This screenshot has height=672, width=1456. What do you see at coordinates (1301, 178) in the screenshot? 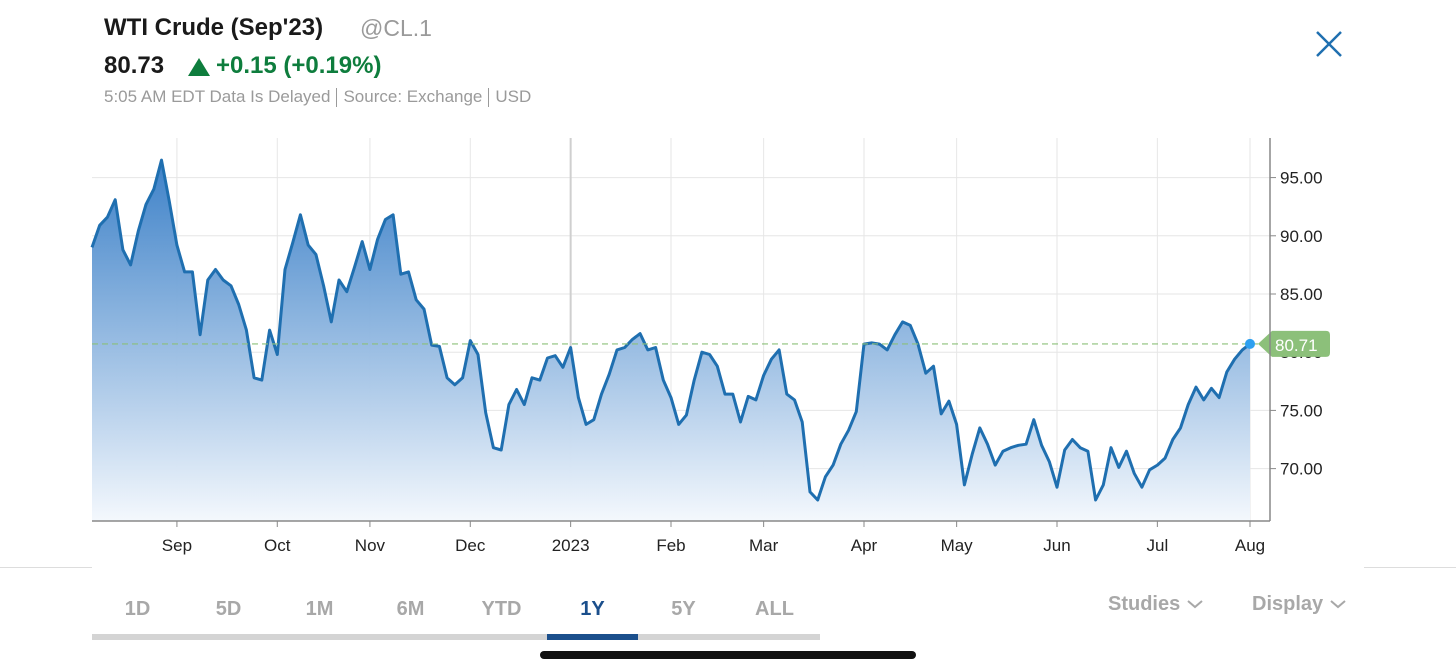
I see `y-tick-label: 95.00` at bounding box center [1301, 178].